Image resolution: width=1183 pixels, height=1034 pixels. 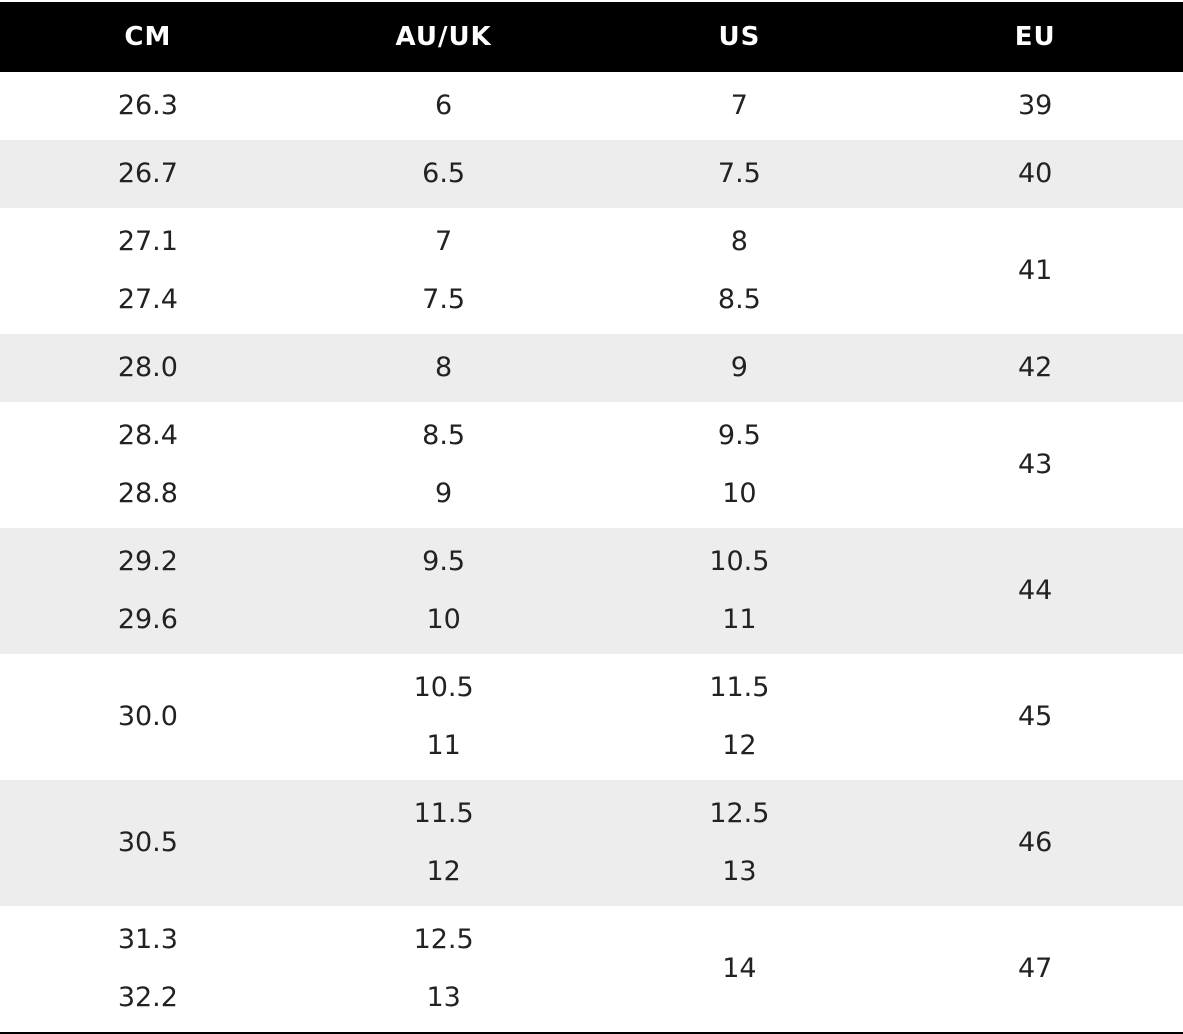 I want to click on size-row: 28.4 28.8 8.5 9 9.5 10 43, so click(x=591, y=465).